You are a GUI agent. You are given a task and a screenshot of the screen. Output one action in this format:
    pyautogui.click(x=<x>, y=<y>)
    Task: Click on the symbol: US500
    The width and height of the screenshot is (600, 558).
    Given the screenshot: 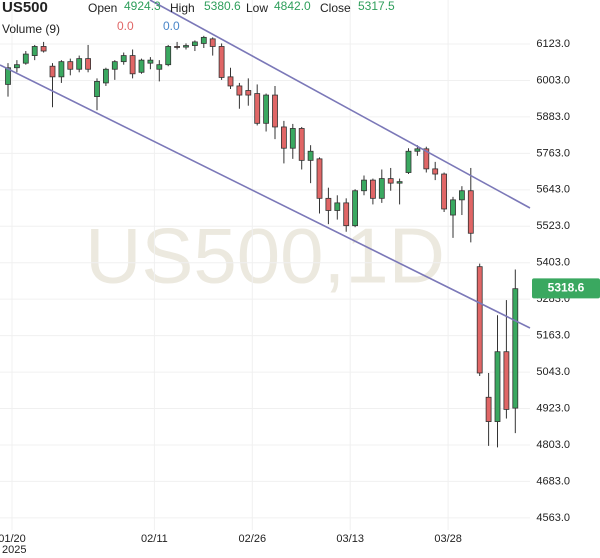 What is the action you would take?
    pyautogui.click(x=25, y=8)
    